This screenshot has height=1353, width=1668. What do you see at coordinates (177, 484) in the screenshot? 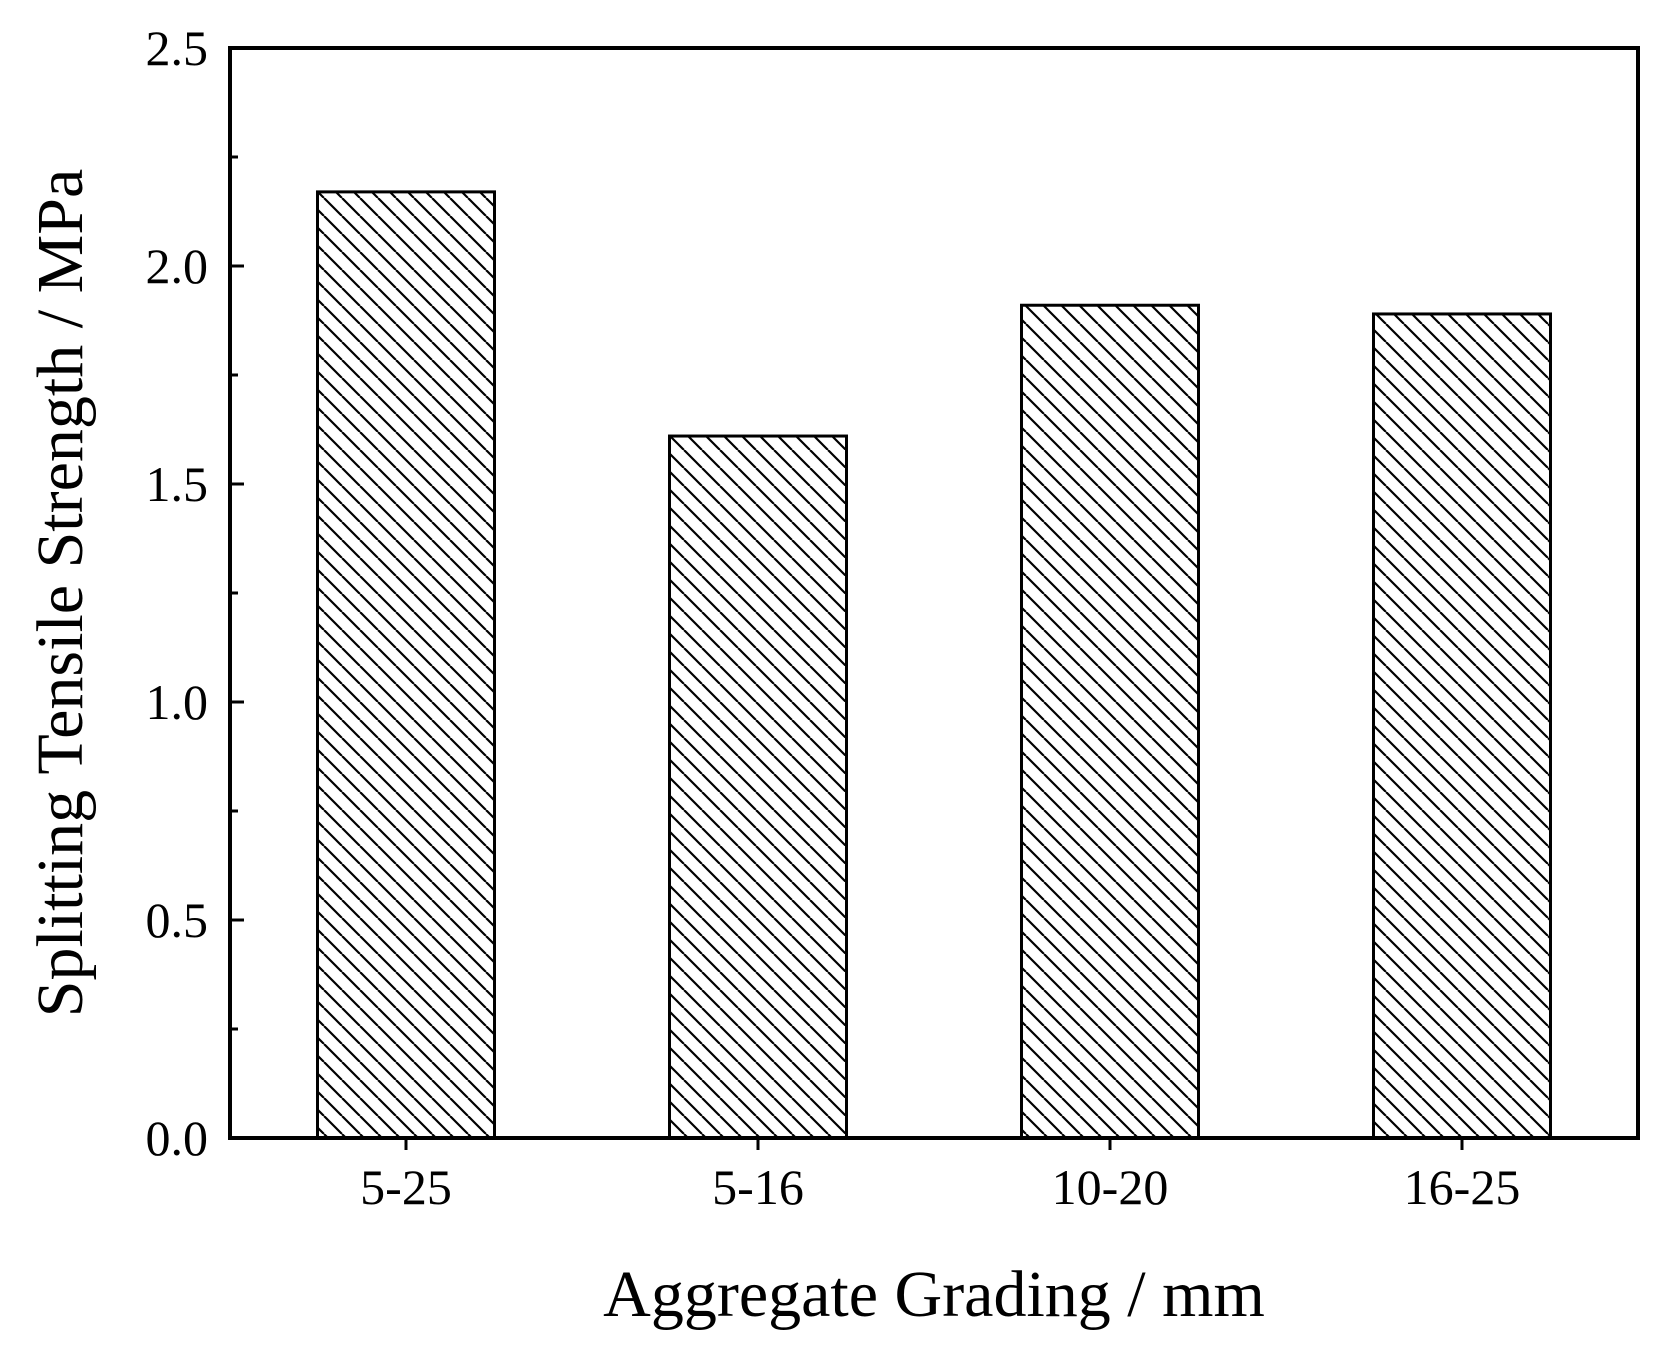
I see `y-tick-label: 1.5` at bounding box center [177, 484].